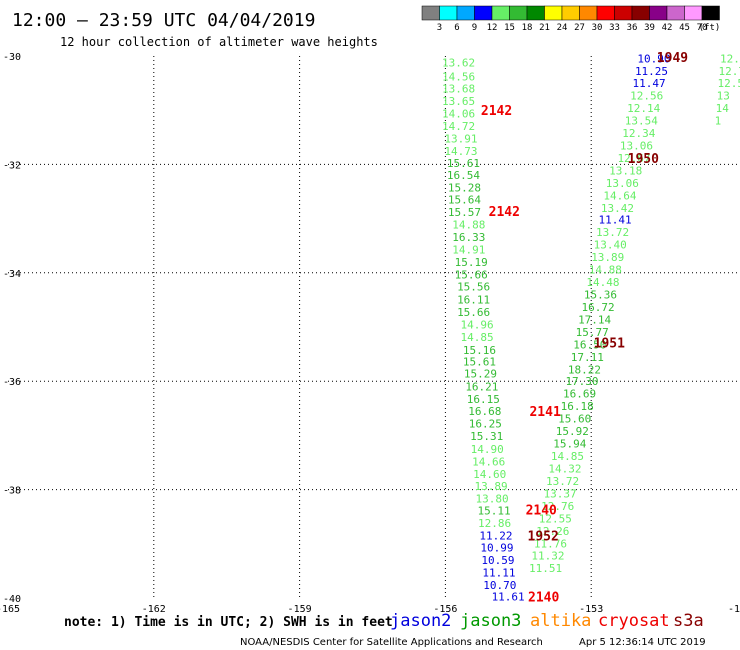  What do you see at coordinates (649, 83) in the screenshot?
I see `data-point-label: 11.47` at bounding box center [649, 83].